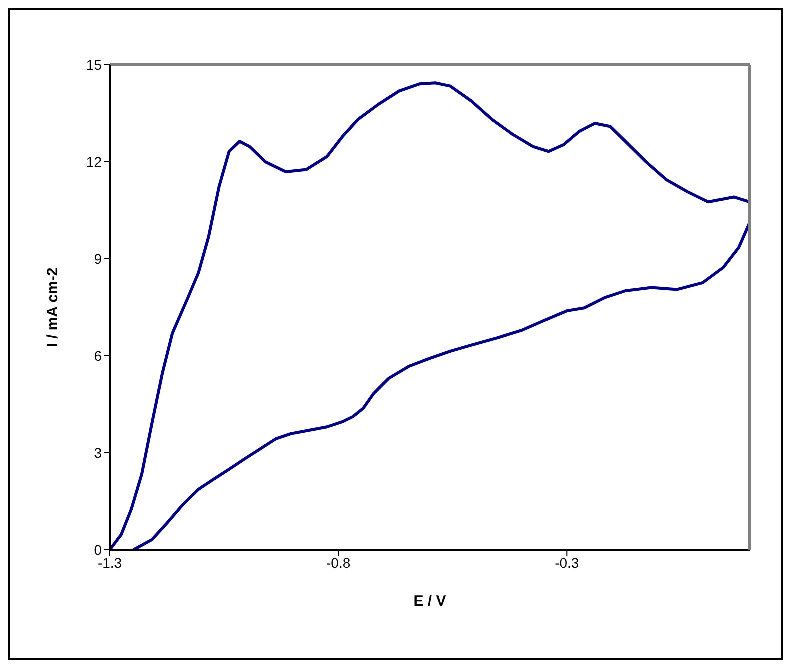 The image size is (793, 670). I want to click on y-tick-label: 6, so click(98, 356).